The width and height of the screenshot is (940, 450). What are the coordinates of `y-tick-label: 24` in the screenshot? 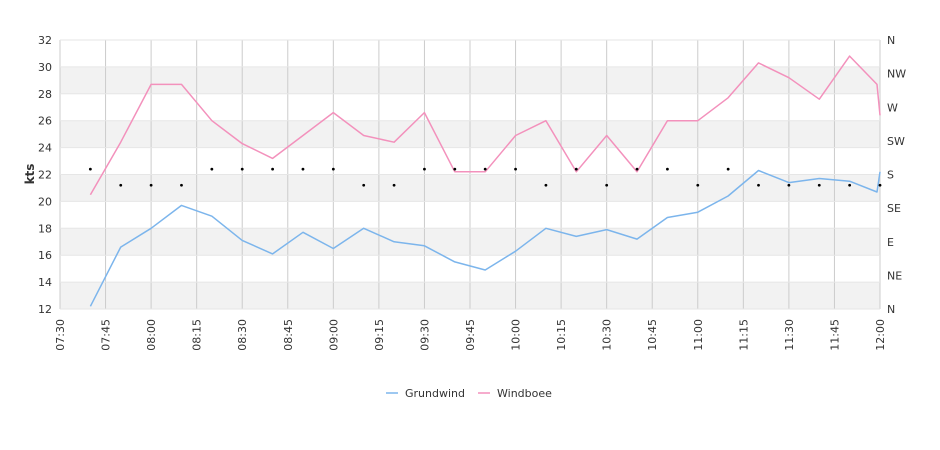 It's located at (45, 148).